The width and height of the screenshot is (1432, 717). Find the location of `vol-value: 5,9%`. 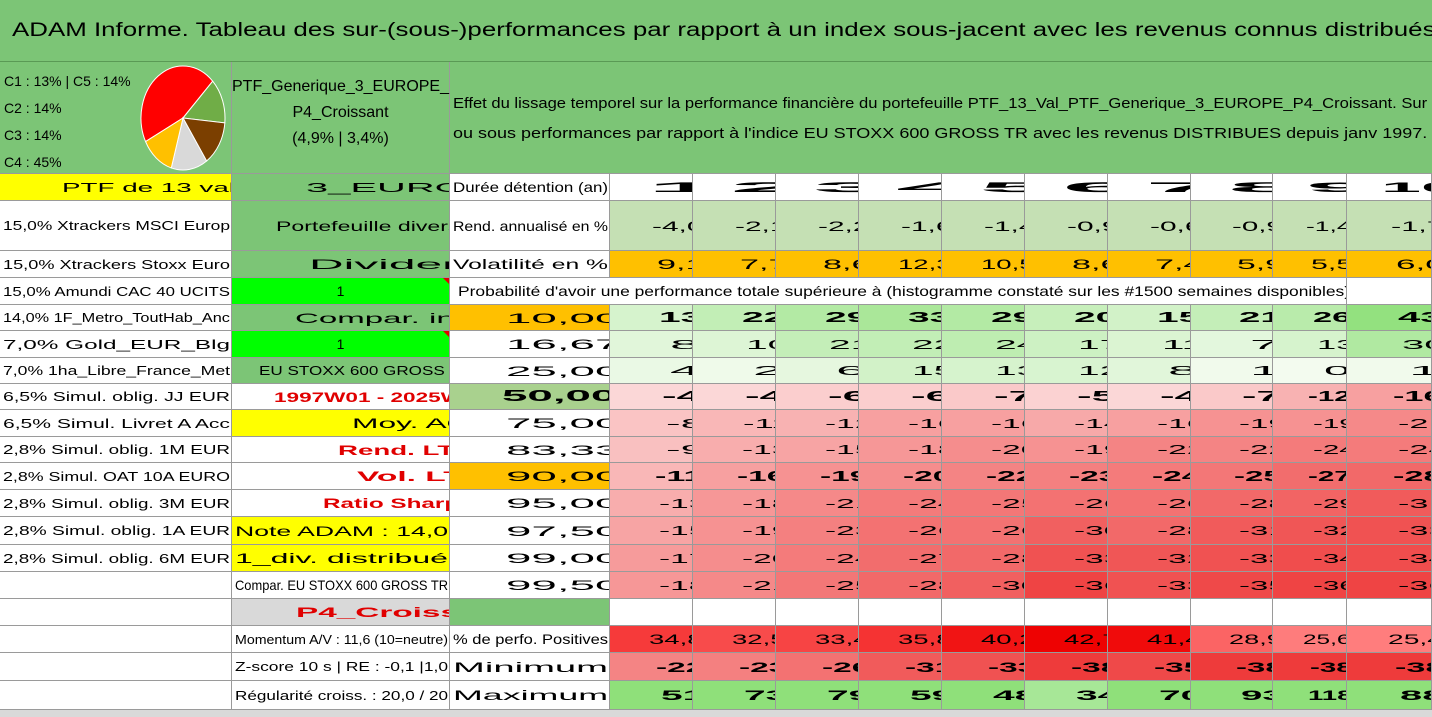

vol-value: 5,9% is located at coordinates (1232, 264).